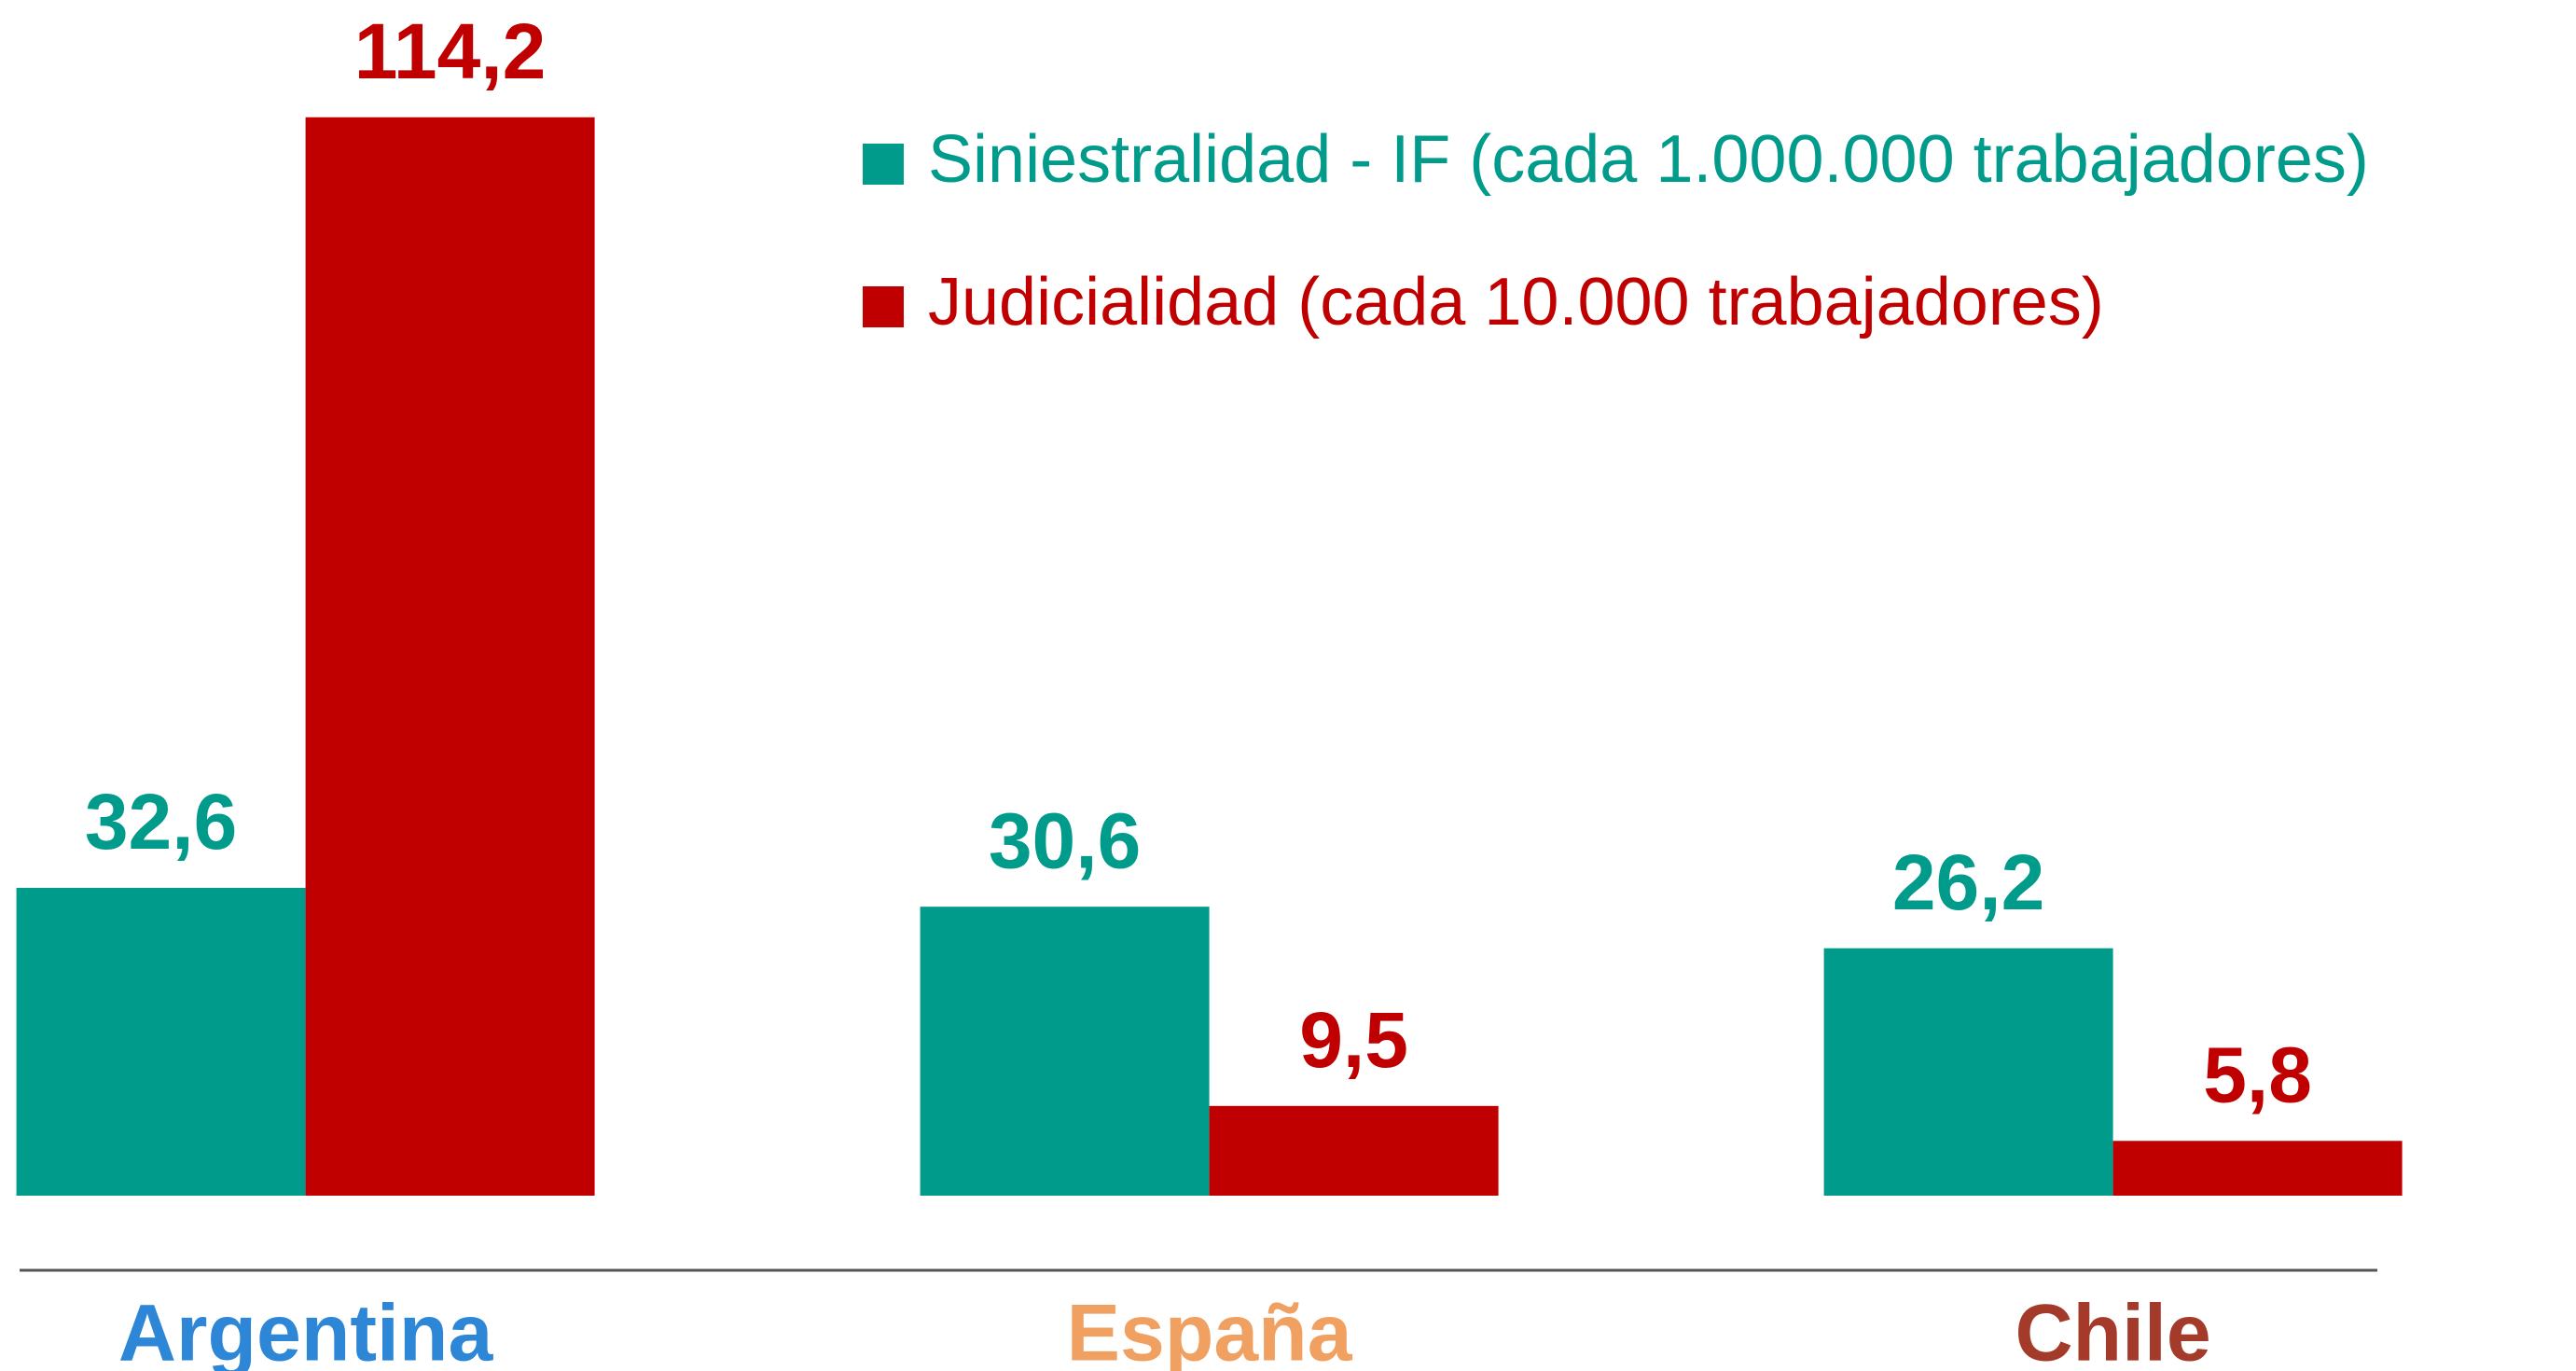  I want to click on value-label: 30,6, so click(1065, 840).